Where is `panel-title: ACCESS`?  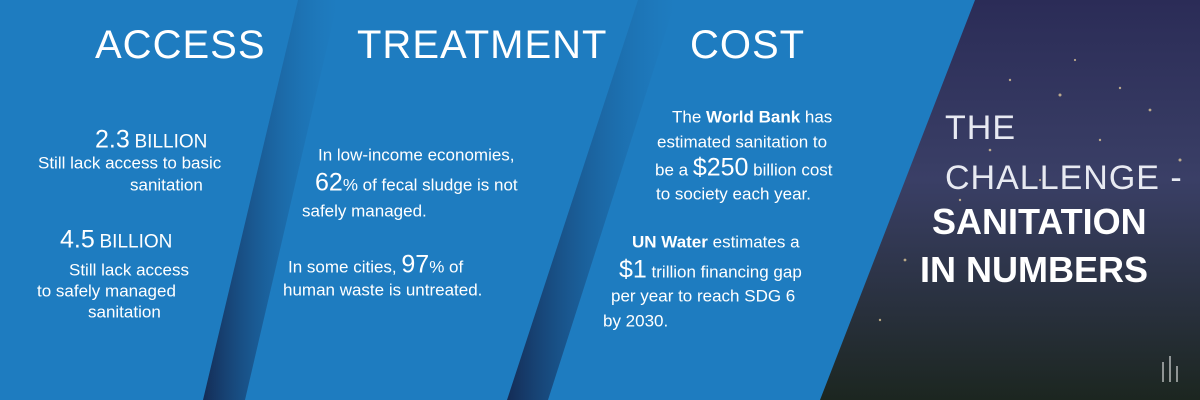
panel-title: ACCESS is located at coordinates (180, 45).